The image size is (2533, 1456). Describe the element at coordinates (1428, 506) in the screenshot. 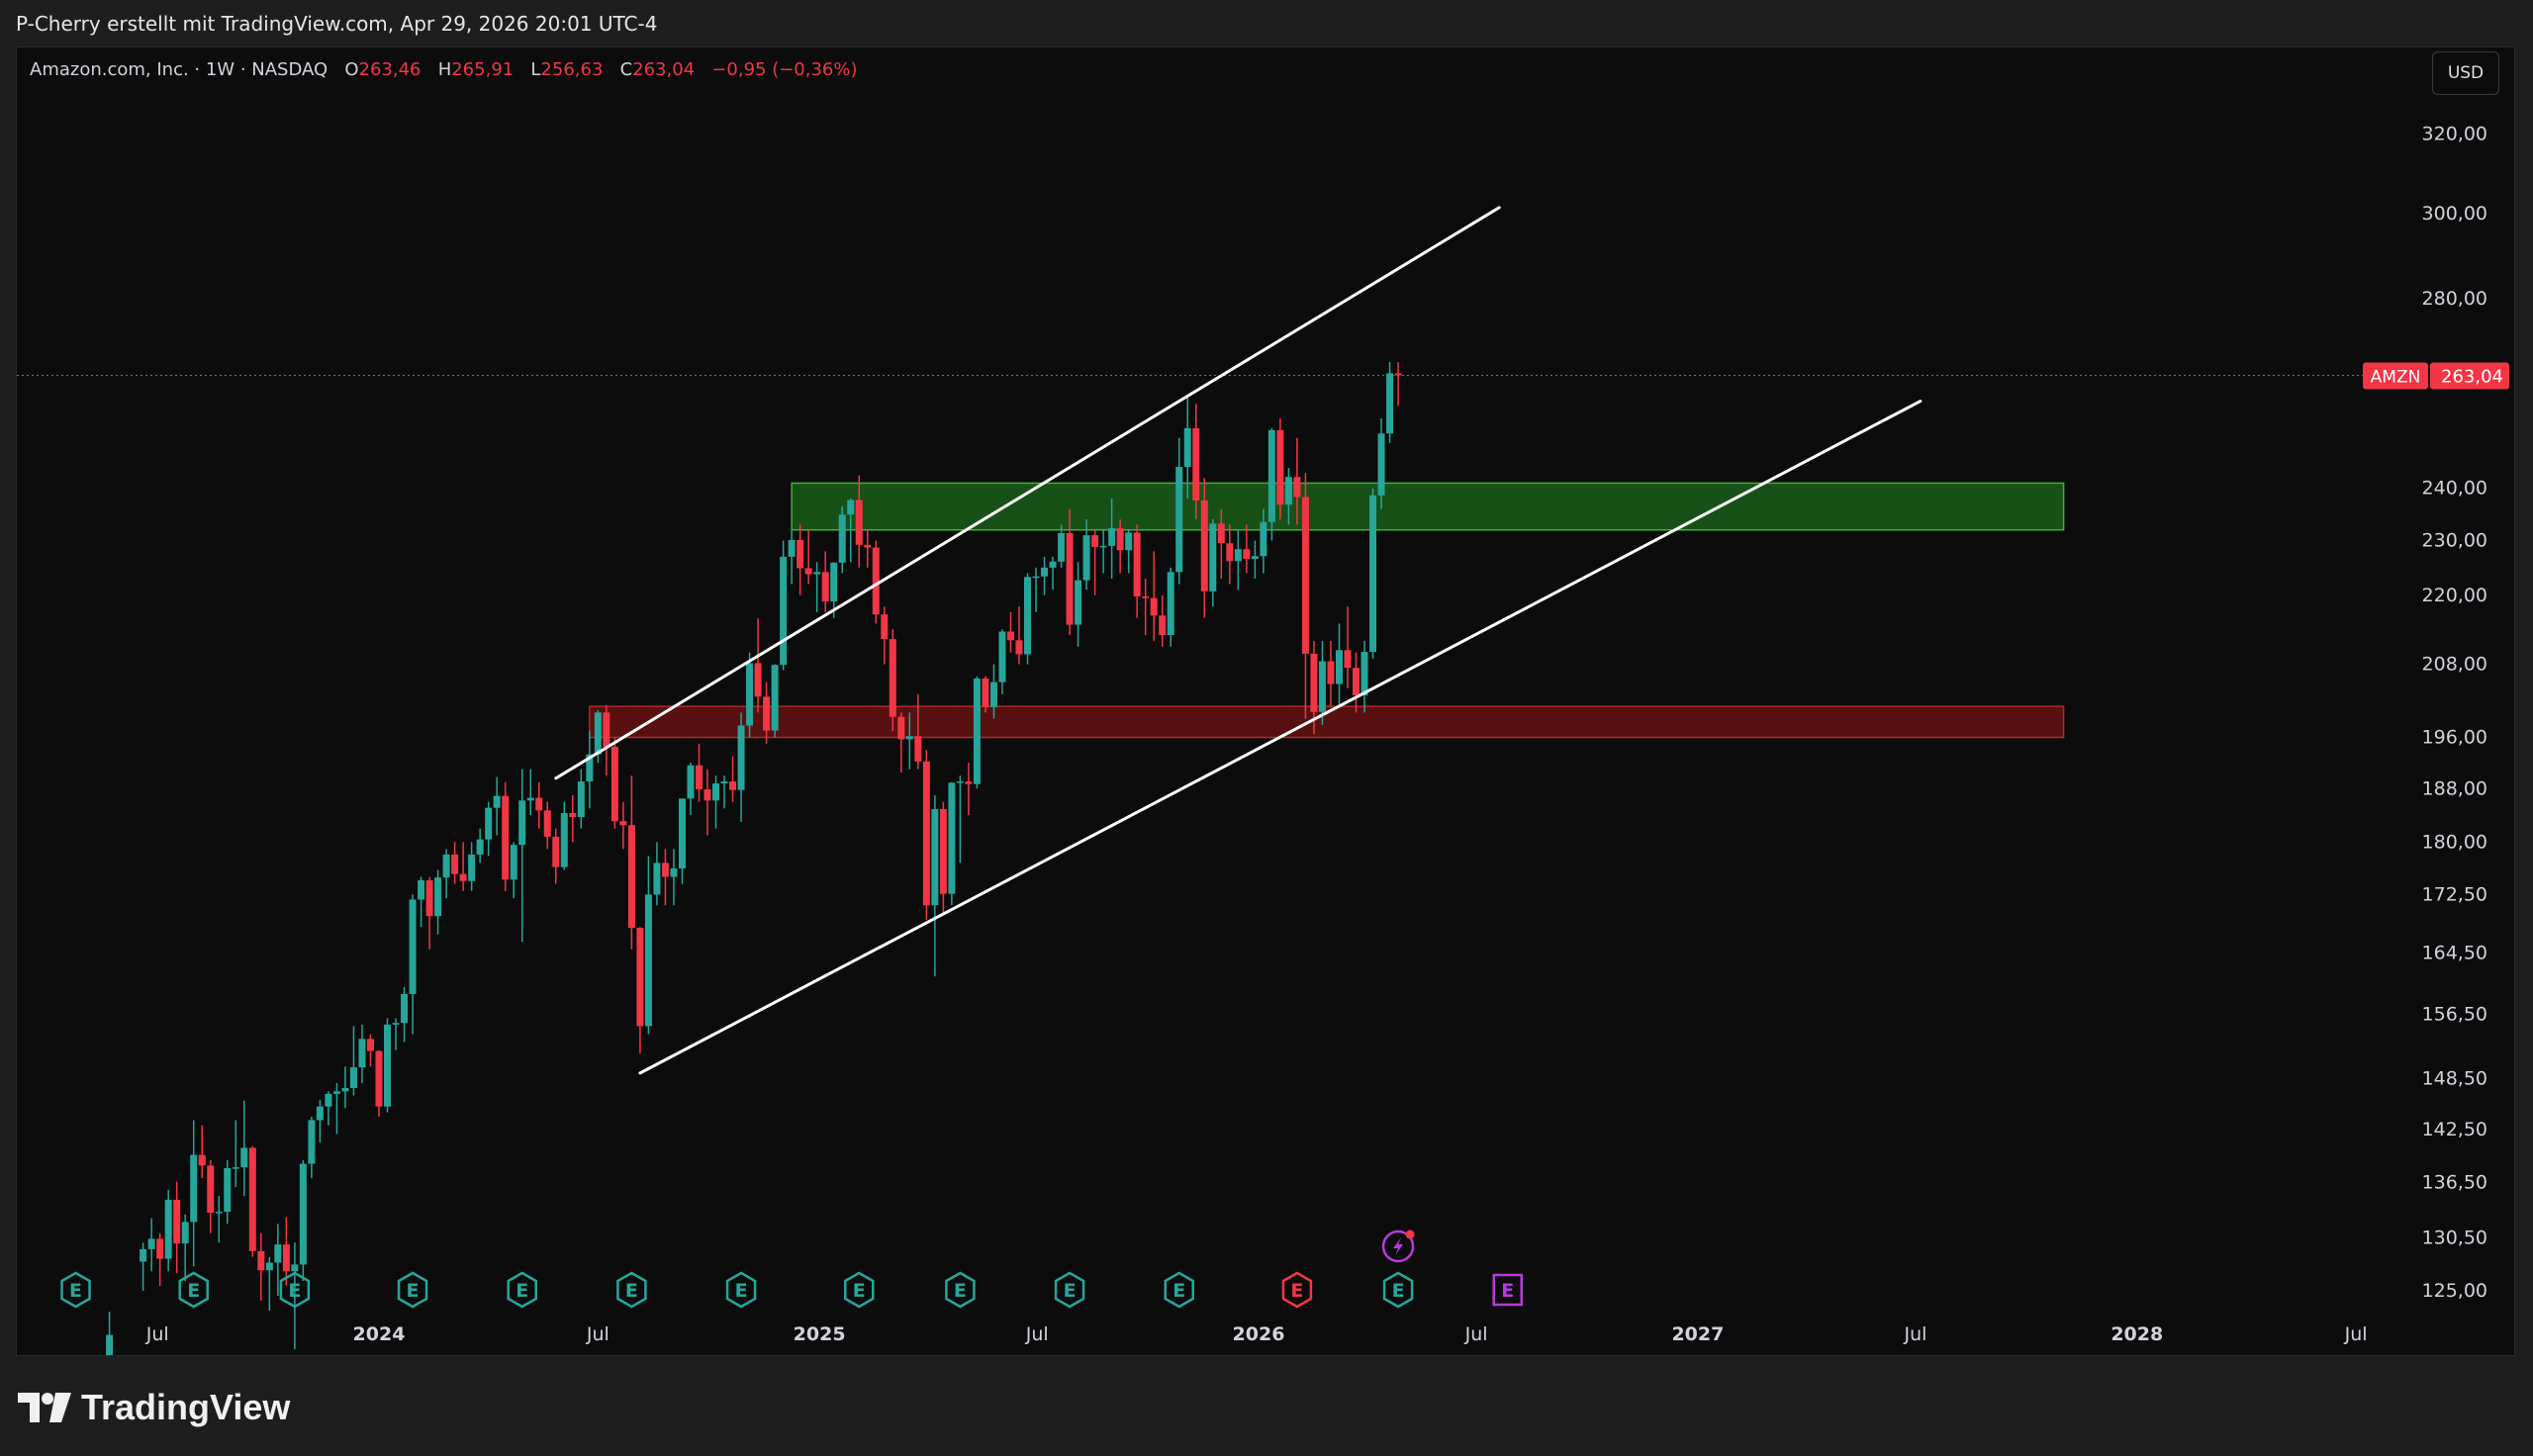

I see `supply-zone` at that location.